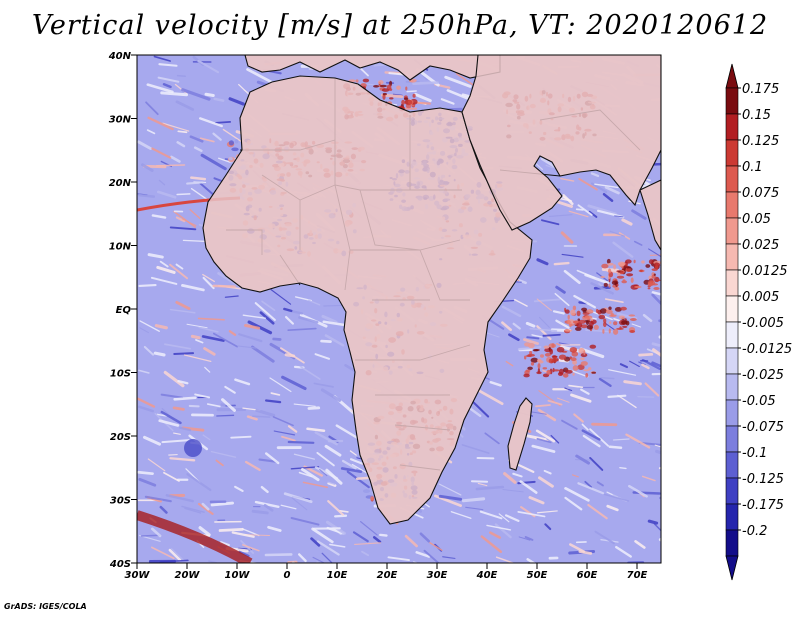  I want to click on lat-tick-label: 20S, so click(120, 437).